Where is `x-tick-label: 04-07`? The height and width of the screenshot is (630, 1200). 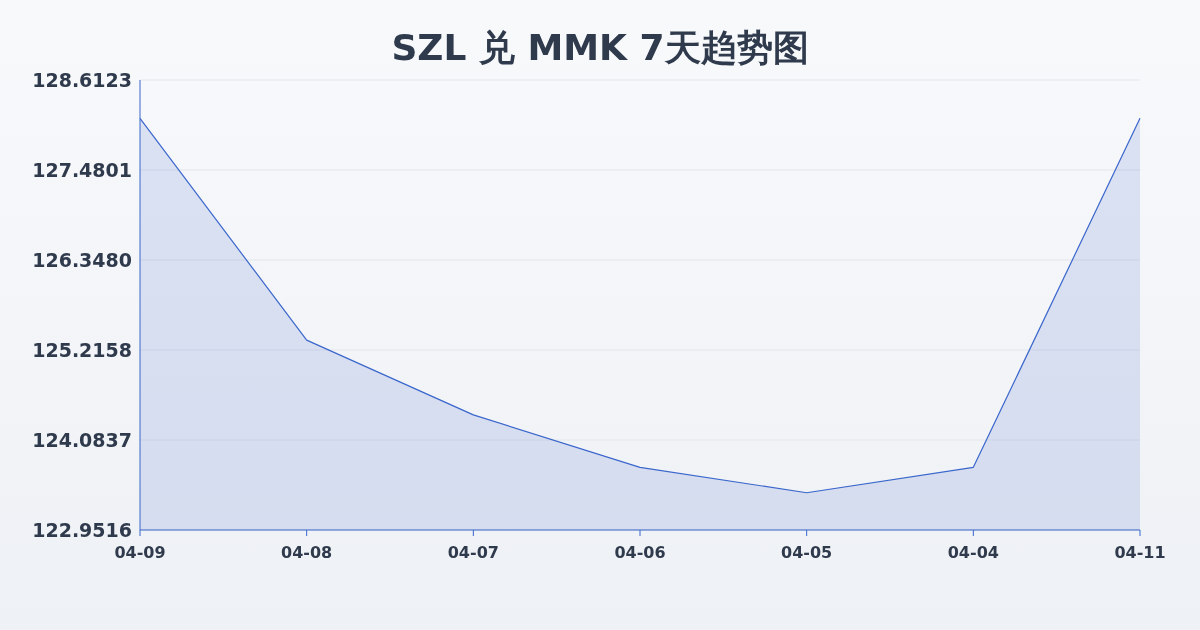 x-tick-label: 04-07 is located at coordinates (473, 552).